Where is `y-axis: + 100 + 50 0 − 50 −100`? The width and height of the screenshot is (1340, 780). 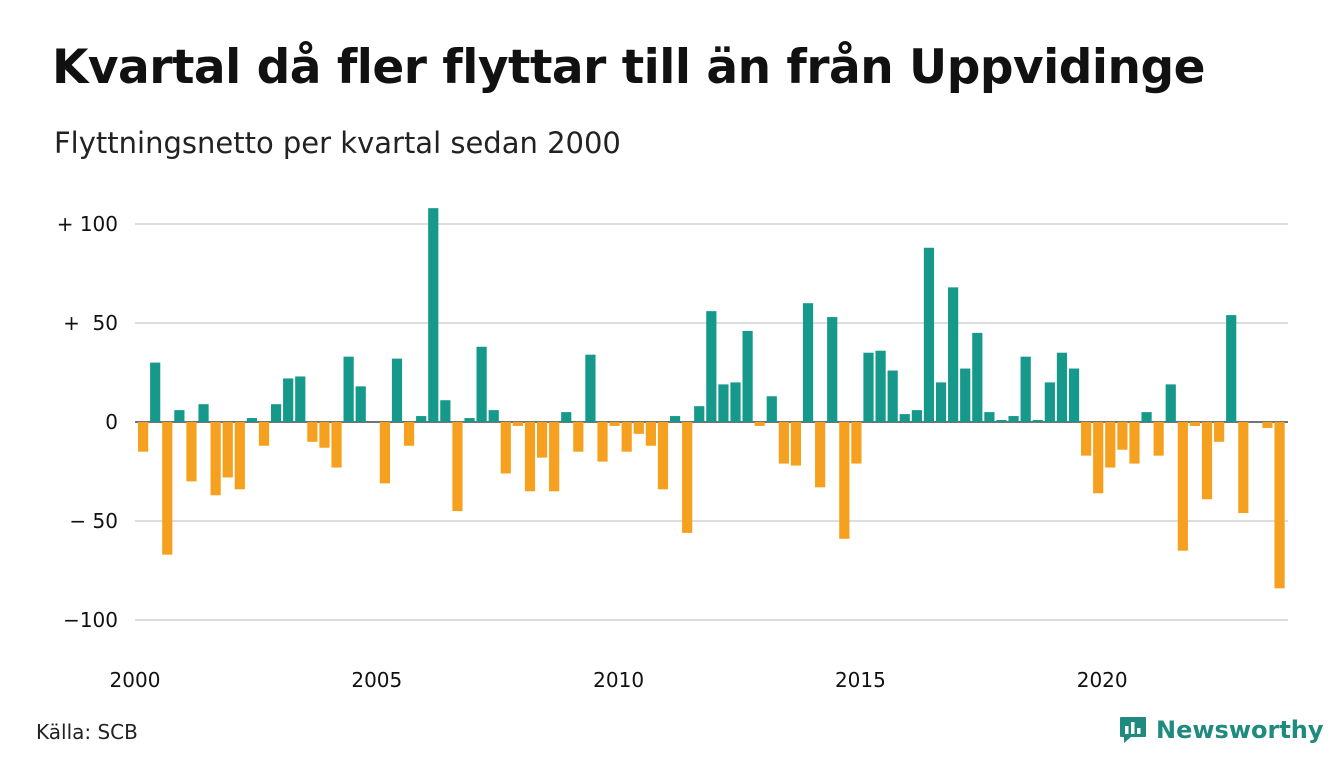 y-axis: + 100 + 50 0 − 50 −100 is located at coordinates (87, 422).